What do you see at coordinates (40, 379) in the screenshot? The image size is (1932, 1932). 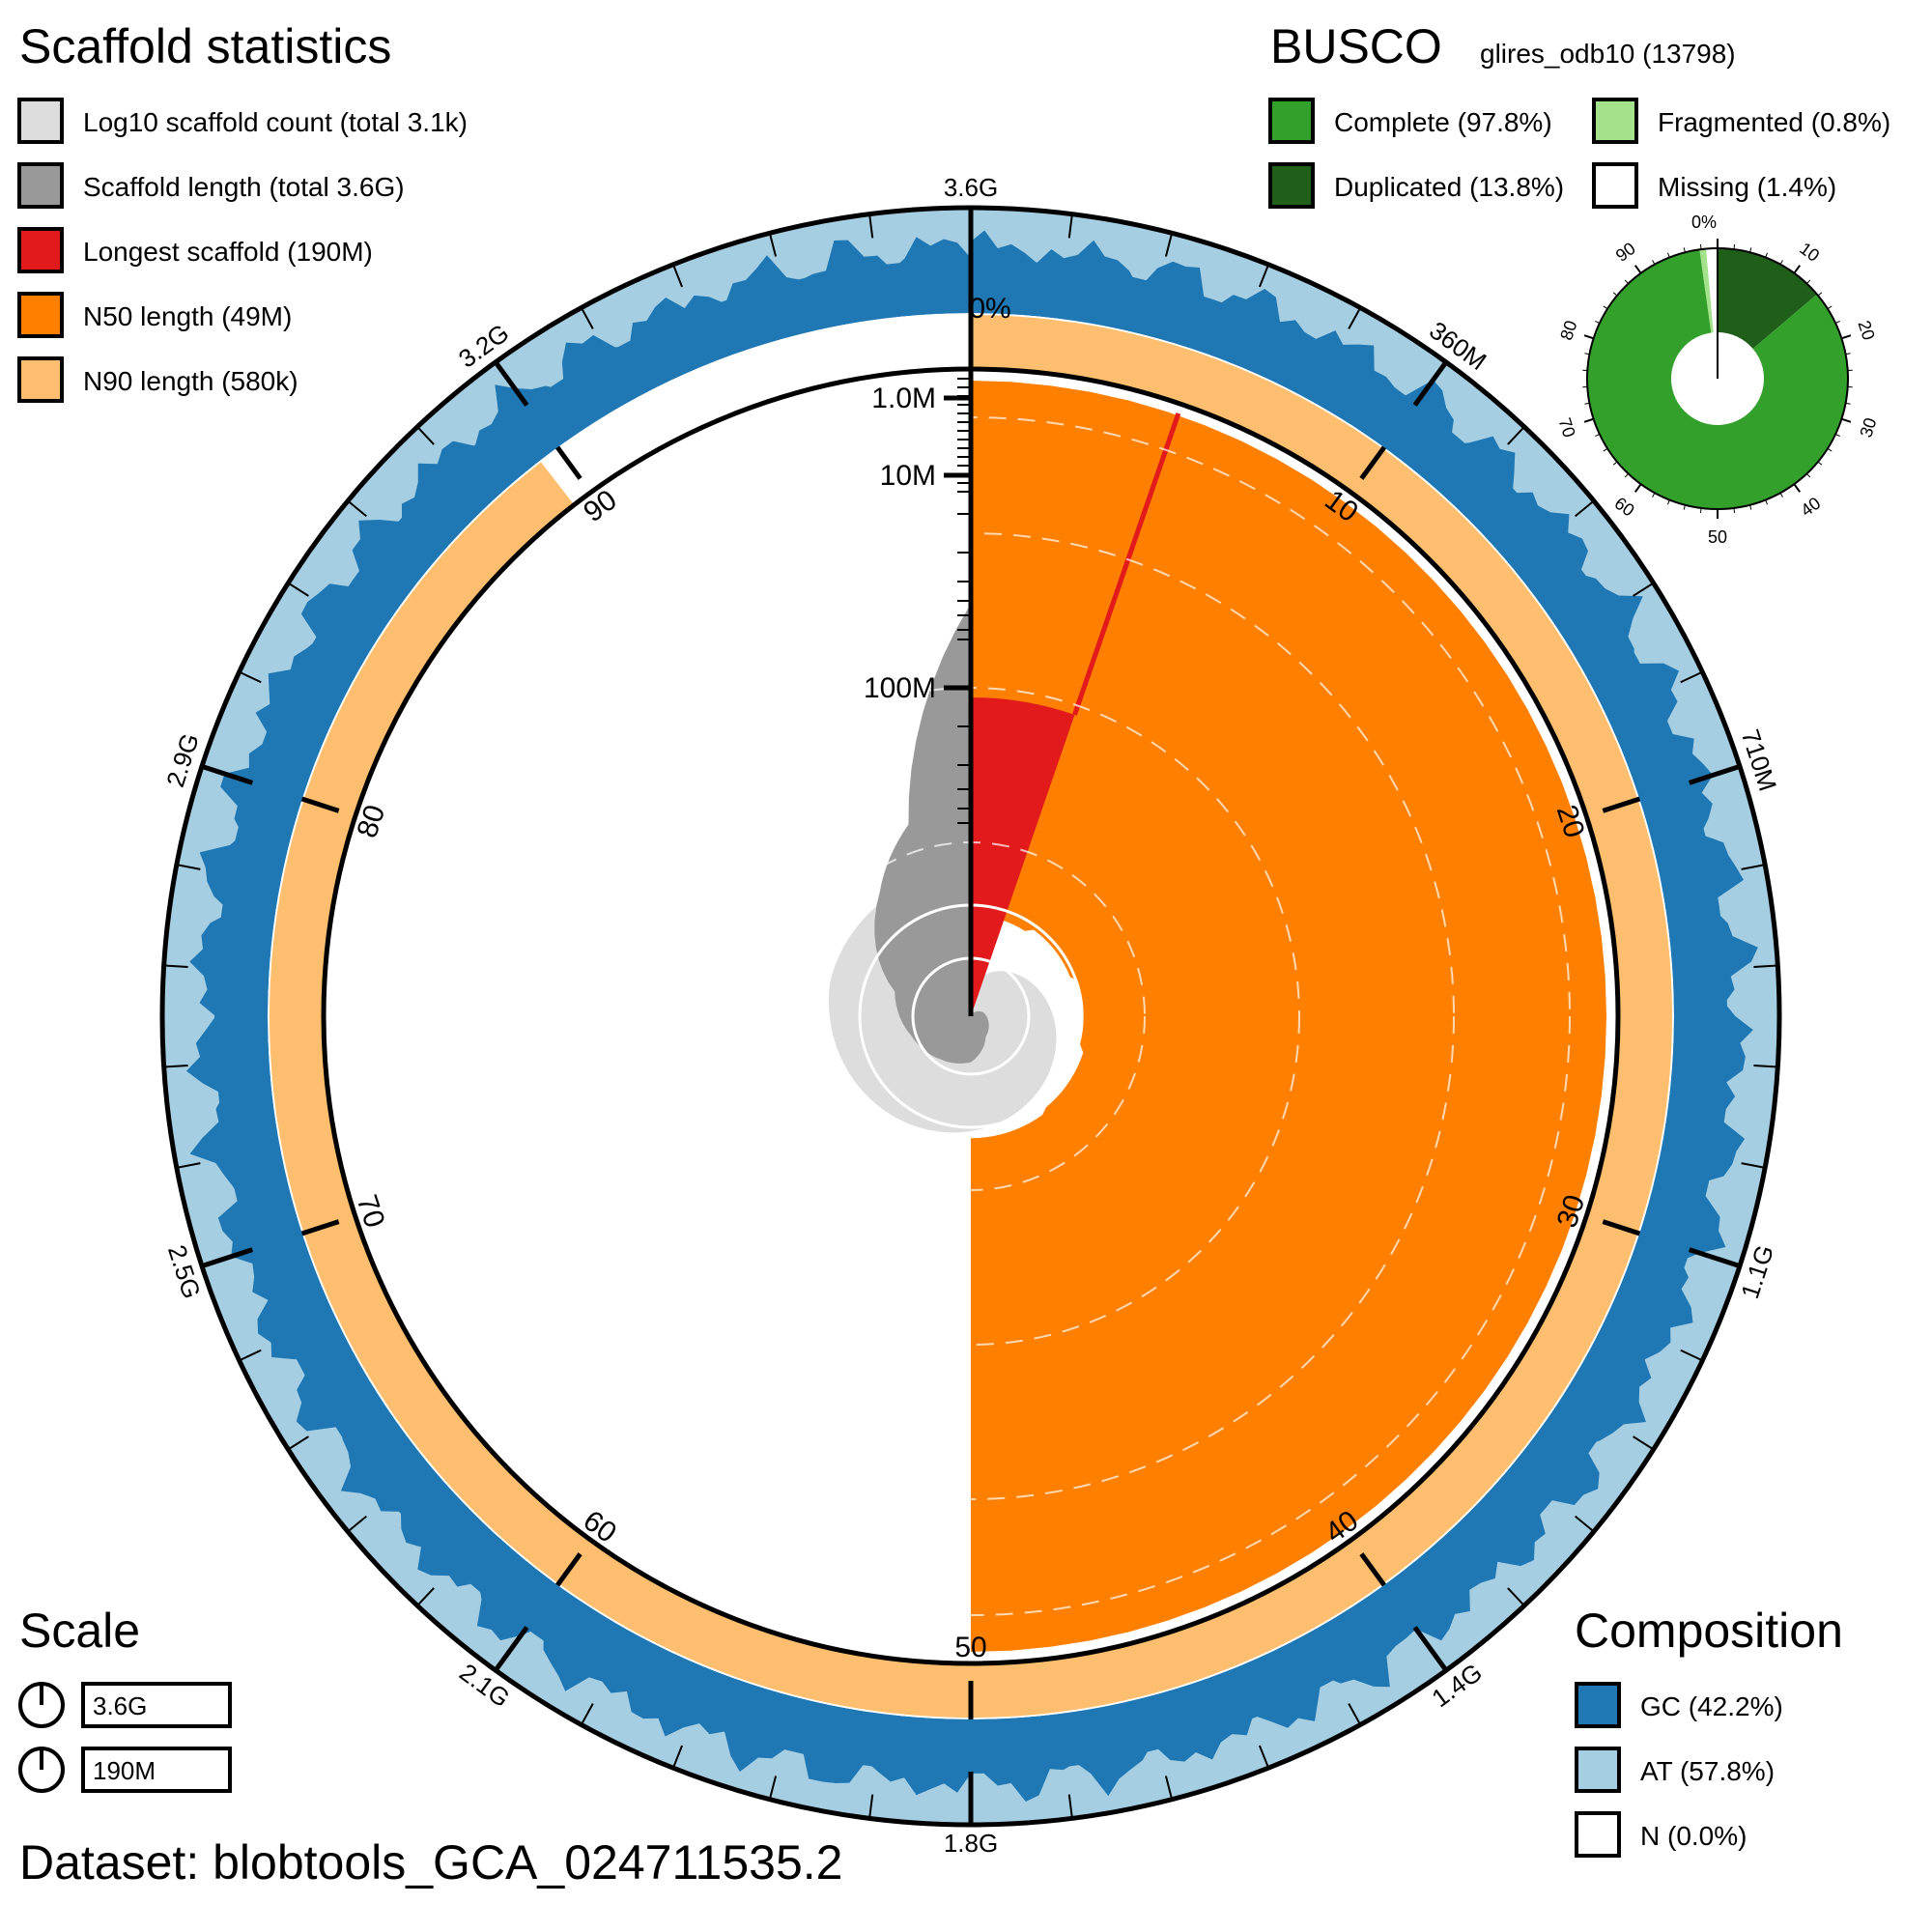 I see `legend-swatch-n90` at bounding box center [40, 379].